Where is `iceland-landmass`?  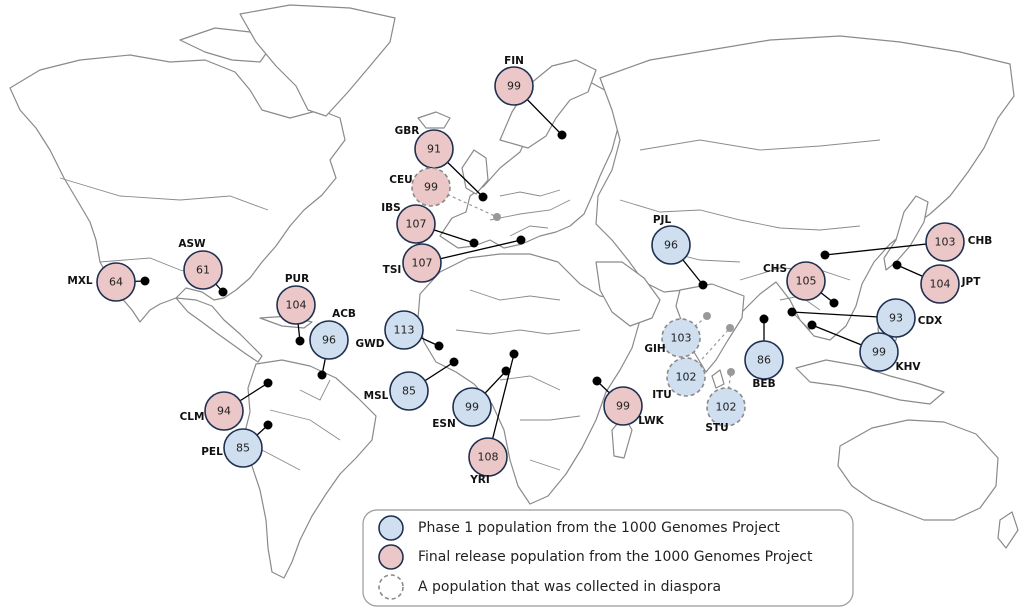 iceland-landmass is located at coordinates (434, 120).